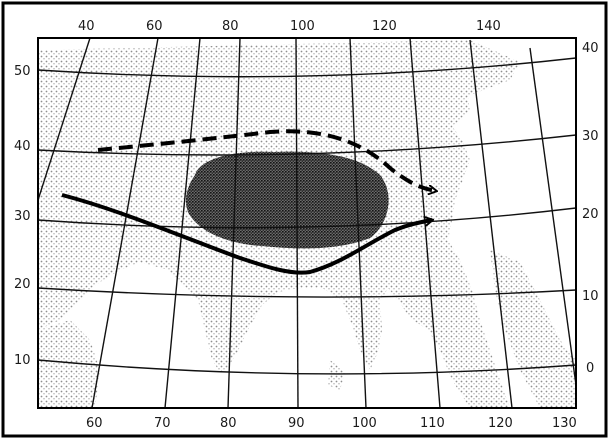 The image size is (609, 439). I want to click on top-label: 40, so click(86, 26).